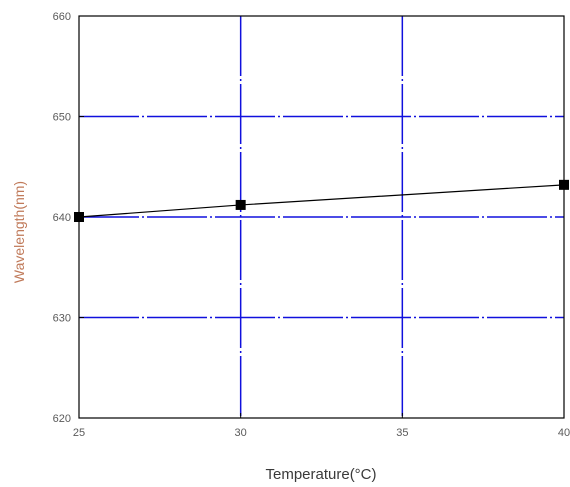 Image resolution: width=570 pixels, height=487 pixels. What do you see at coordinates (564, 433) in the screenshot?
I see `x-tick-label: 40` at bounding box center [564, 433].